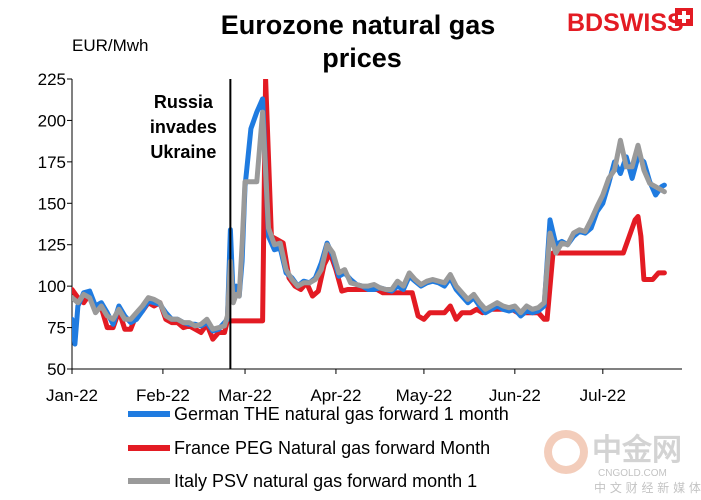 The image size is (701, 500). What do you see at coordinates (52, 203) in the screenshot?
I see `y-tick-label: 150` at bounding box center [52, 203].